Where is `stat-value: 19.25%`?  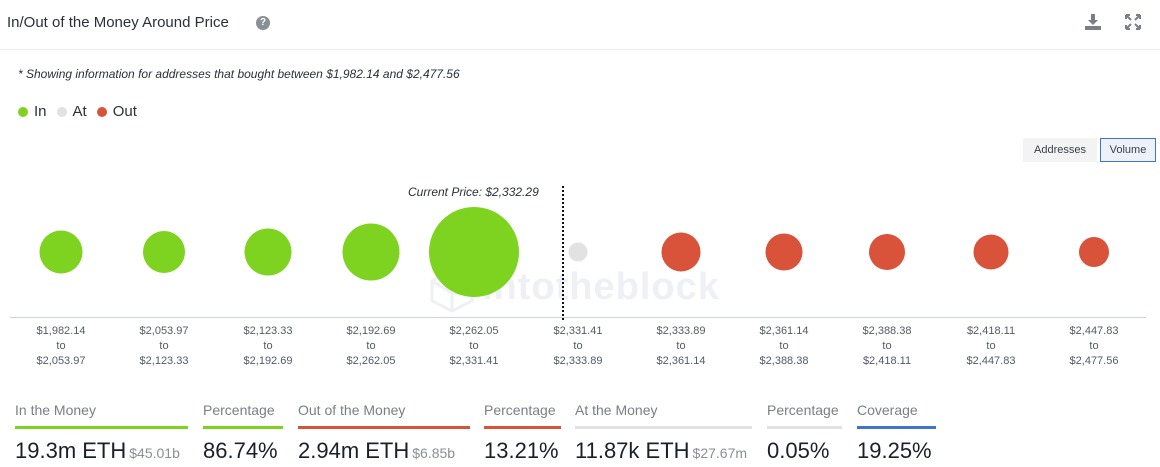
stat-value: 19.25% is located at coordinates (894, 450).